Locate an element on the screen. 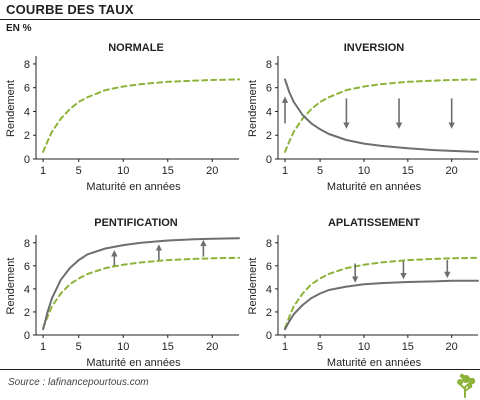 This screenshot has height=400, width=480. chart-title: NORMALE is located at coordinates (136, 48).